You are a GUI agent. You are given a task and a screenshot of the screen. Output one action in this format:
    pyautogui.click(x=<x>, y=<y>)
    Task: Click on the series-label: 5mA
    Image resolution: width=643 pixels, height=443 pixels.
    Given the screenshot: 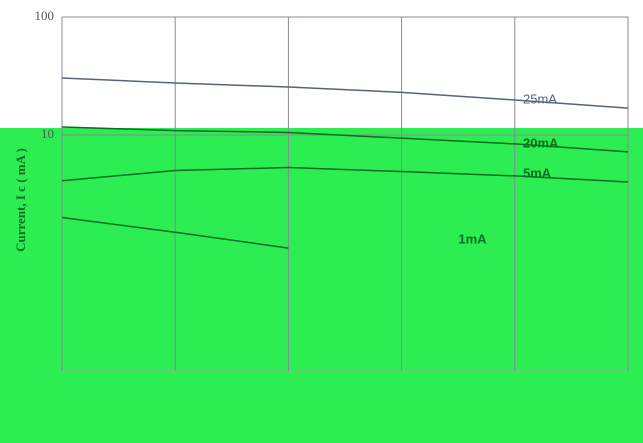 What is the action you would take?
    pyautogui.click(x=537, y=172)
    